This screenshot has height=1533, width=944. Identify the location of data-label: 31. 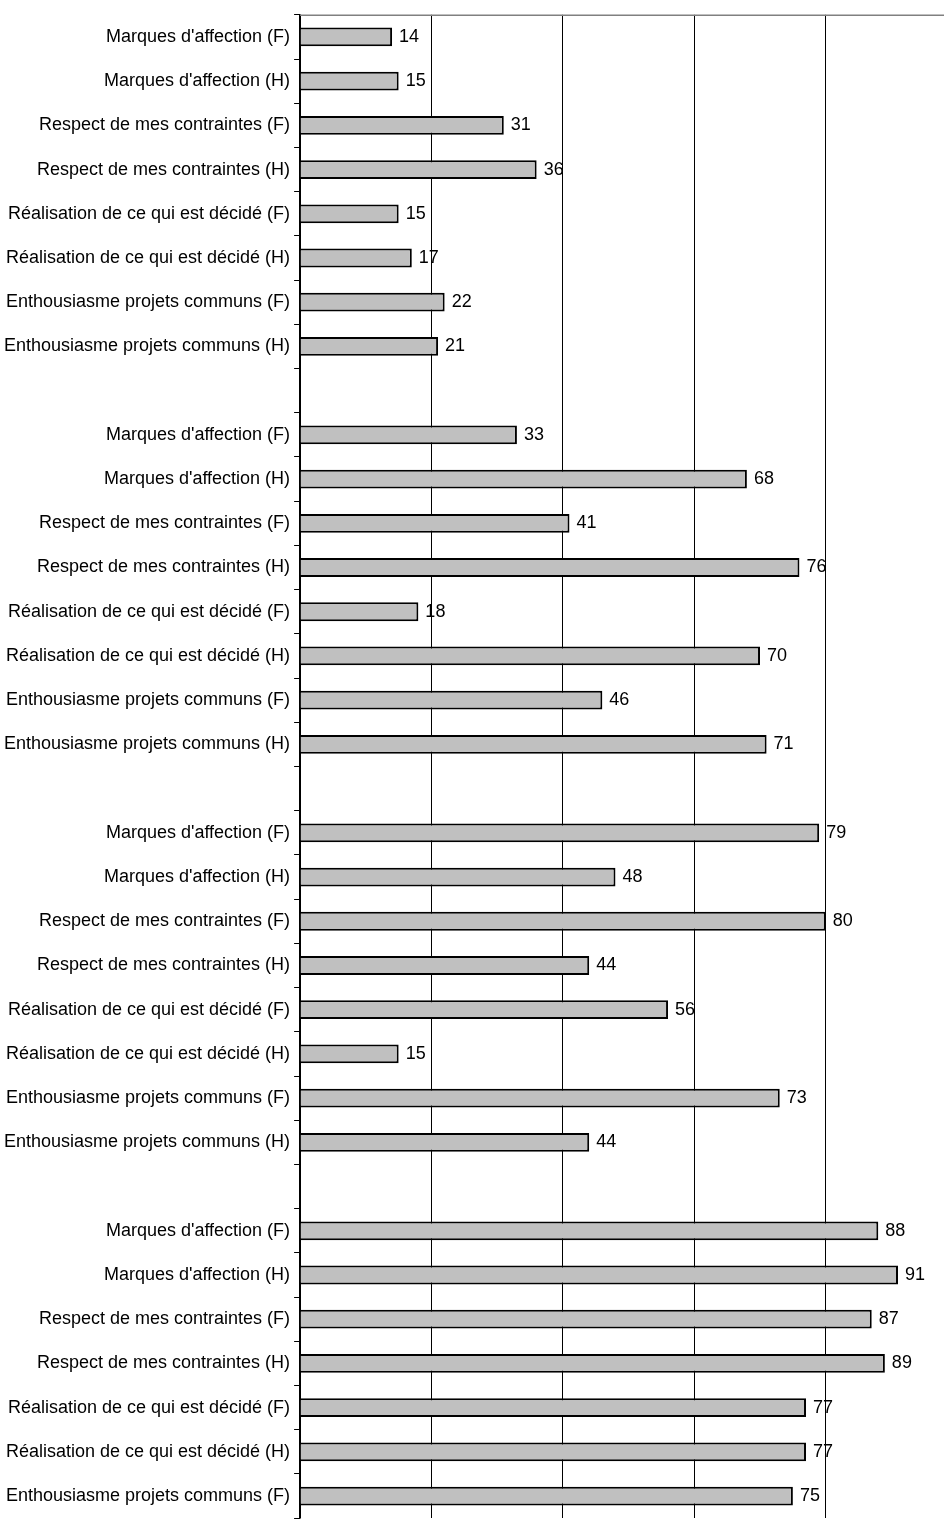
(520, 124).